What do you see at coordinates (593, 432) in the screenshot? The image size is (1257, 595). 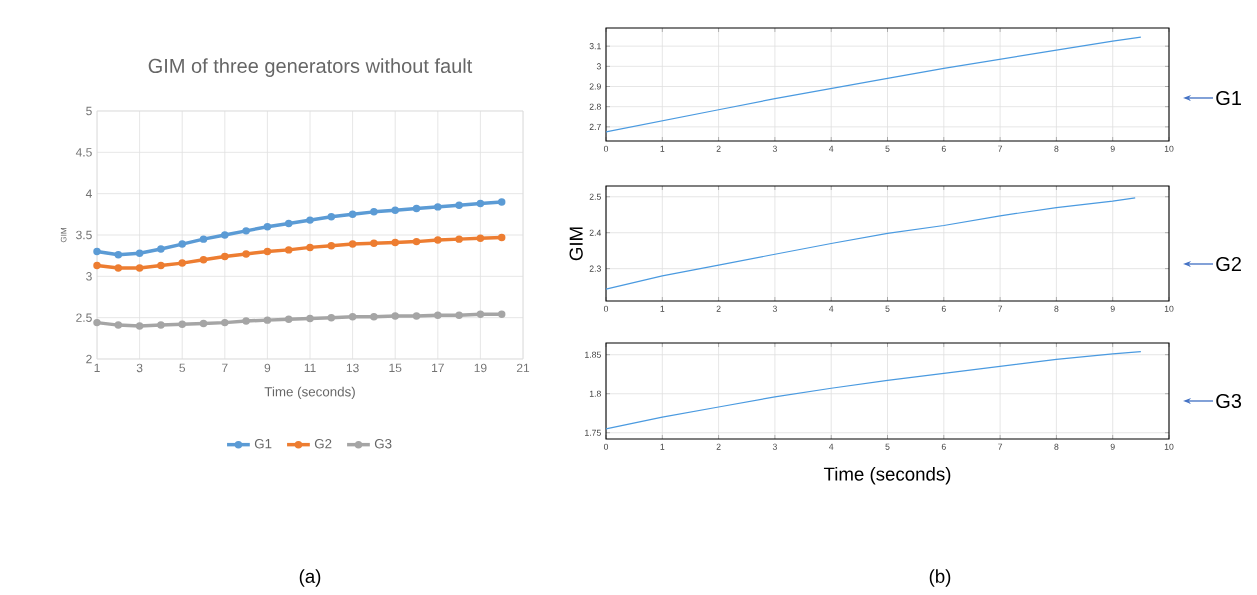 I see `y-tick-label: 1.75` at bounding box center [593, 432].